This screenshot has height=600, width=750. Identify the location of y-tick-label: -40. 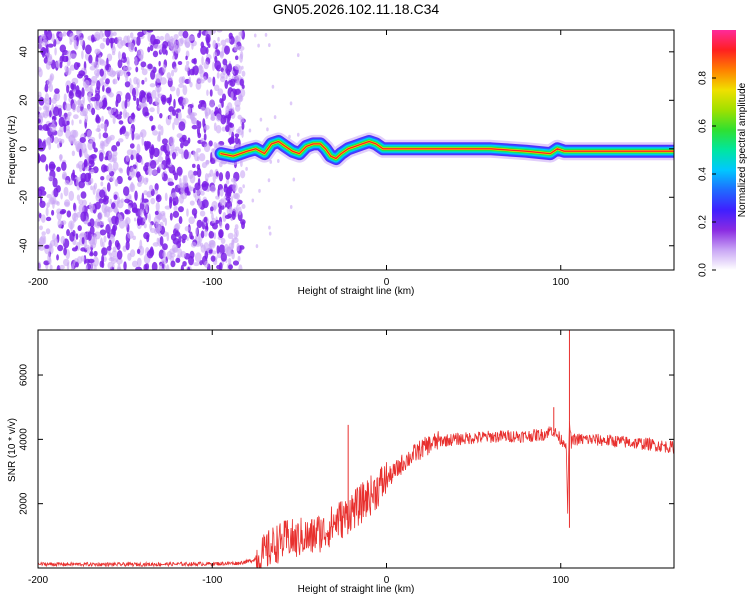
(24, 245).